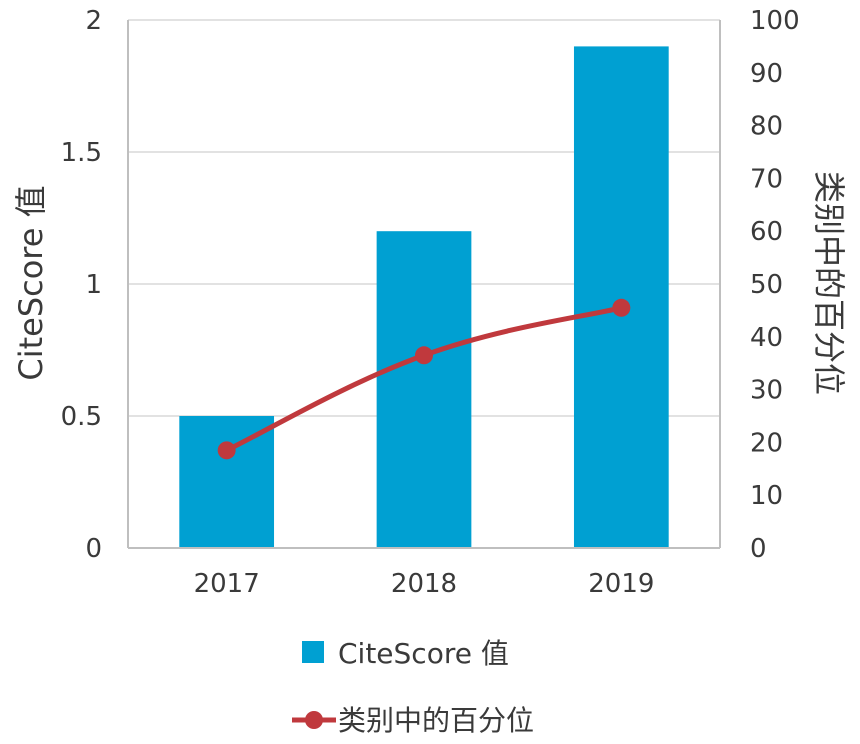  Describe the element at coordinates (93, 549) in the screenshot. I see `left-tick-label: 0` at that location.